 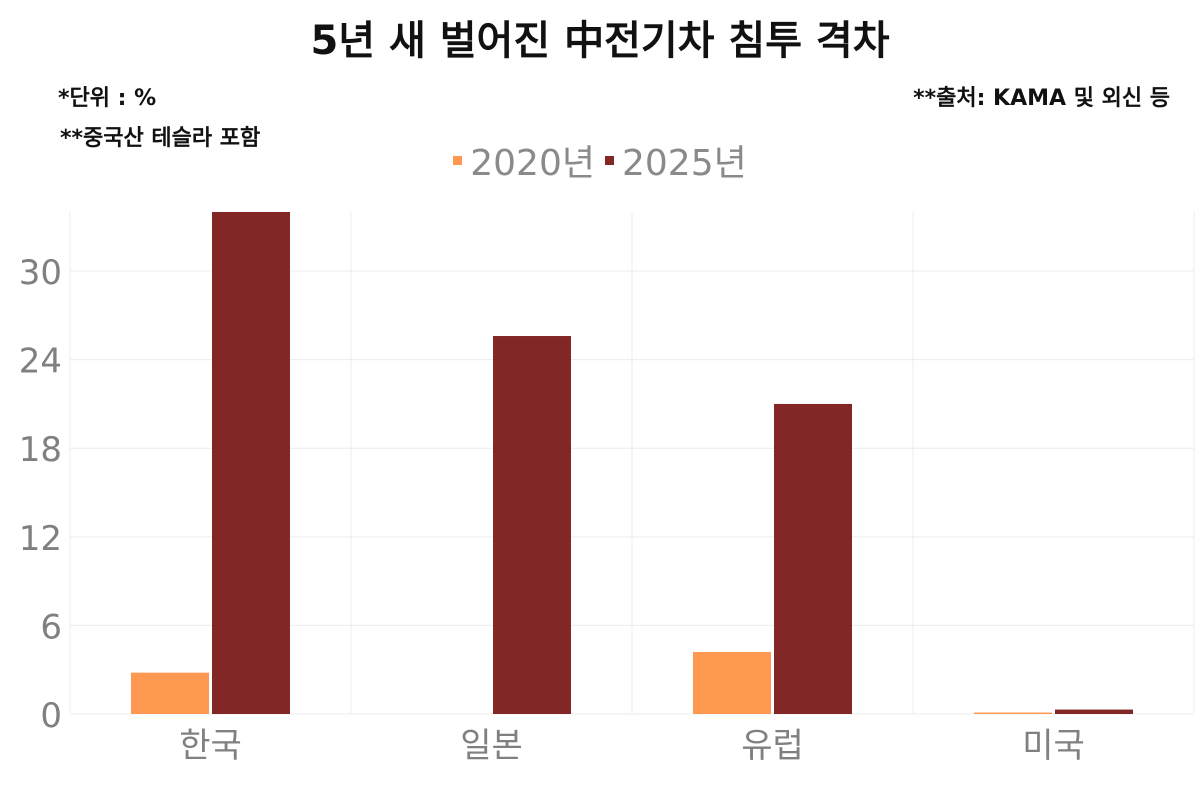 I want to click on tesla-note: **중국산 테슬라 포함, so click(x=160, y=138).